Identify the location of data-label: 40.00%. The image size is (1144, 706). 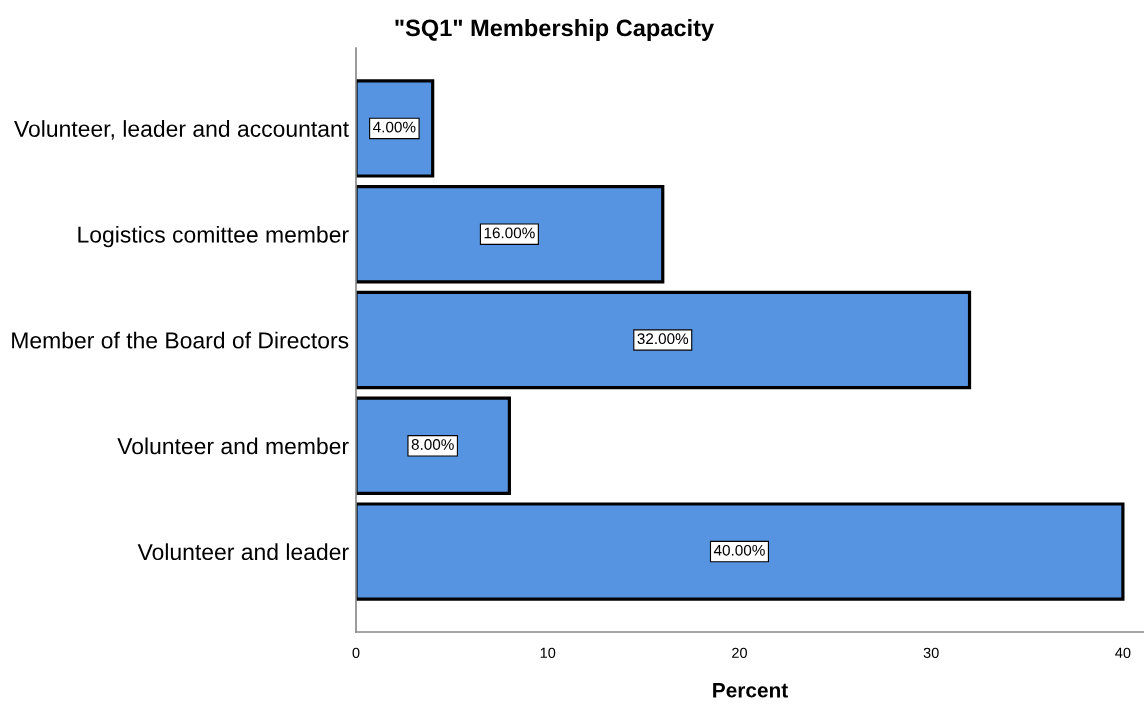
(739, 550).